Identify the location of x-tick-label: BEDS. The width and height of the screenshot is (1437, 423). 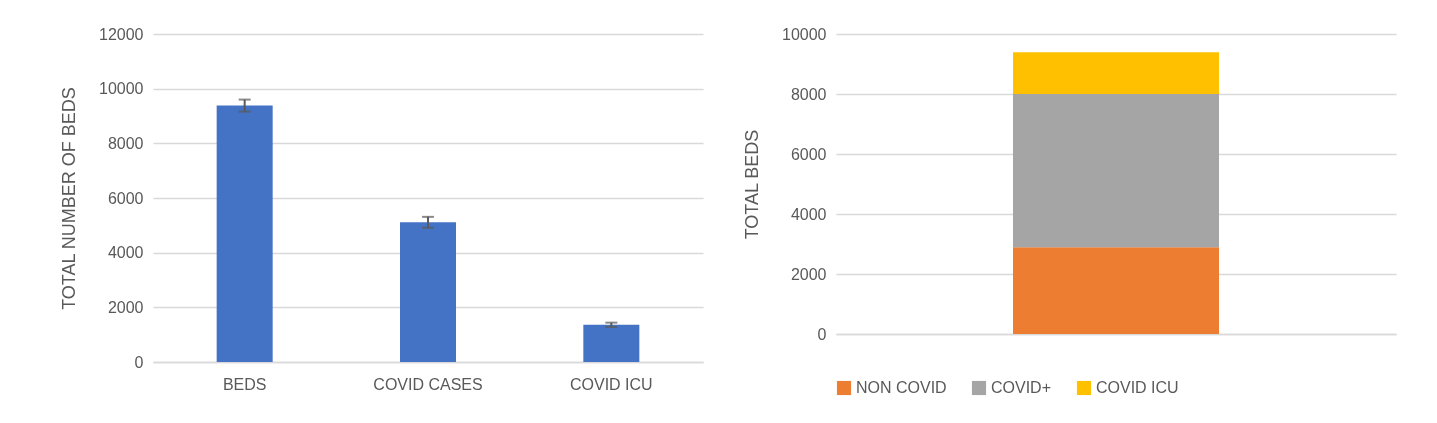
(244, 384).